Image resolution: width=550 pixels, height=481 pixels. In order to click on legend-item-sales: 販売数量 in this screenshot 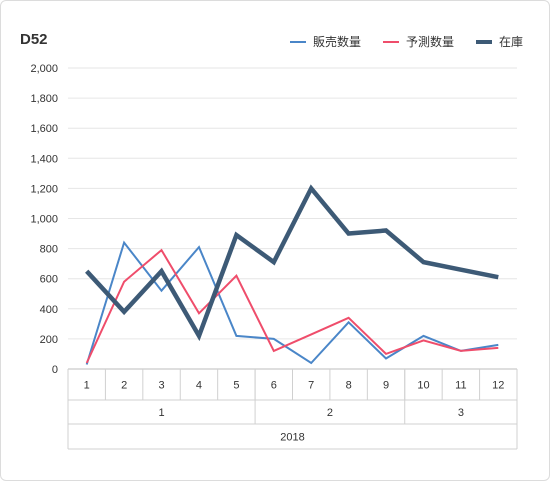, I will do `click(325, 41)`.